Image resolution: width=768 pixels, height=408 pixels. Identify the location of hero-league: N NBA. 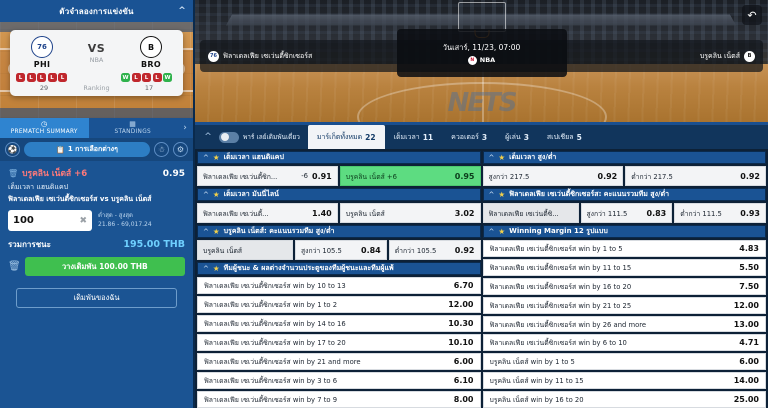
(481, 60).